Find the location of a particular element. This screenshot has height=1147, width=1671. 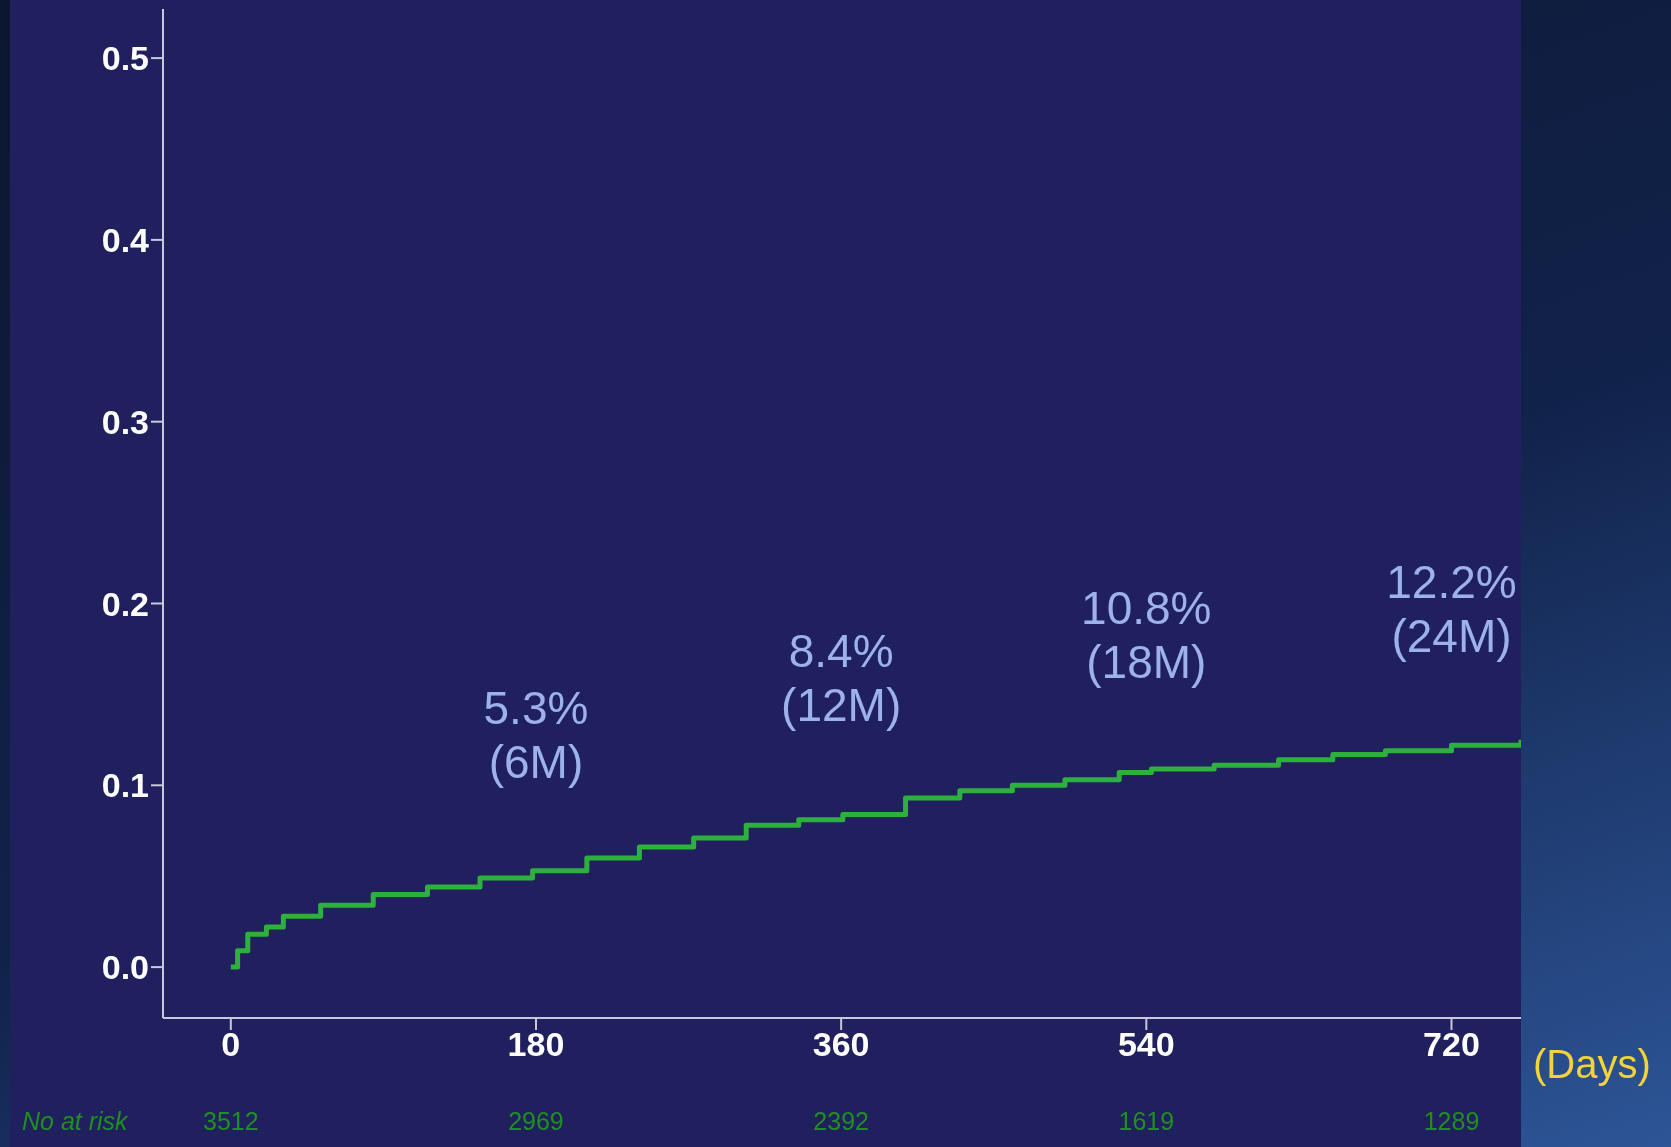

annotation: 12.2% (24M) is located at coordinates (1451, 609).